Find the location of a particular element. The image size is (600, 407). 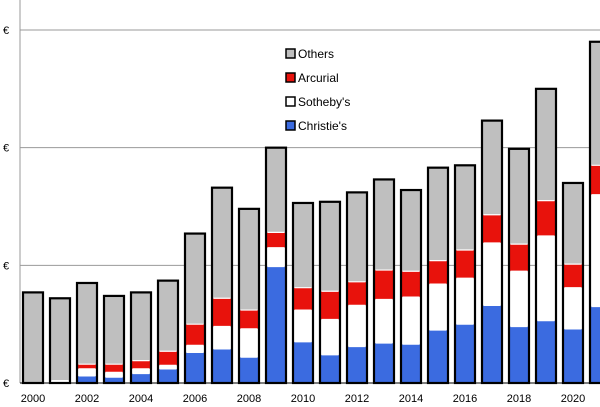

bar-segment-sothebys-2002 is located at coordinates (87, 372).